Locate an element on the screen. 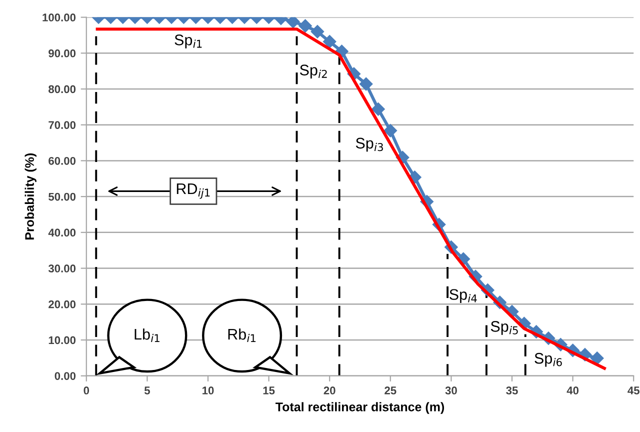  x-tick-label: 0 is located at coordinates (87, 390).